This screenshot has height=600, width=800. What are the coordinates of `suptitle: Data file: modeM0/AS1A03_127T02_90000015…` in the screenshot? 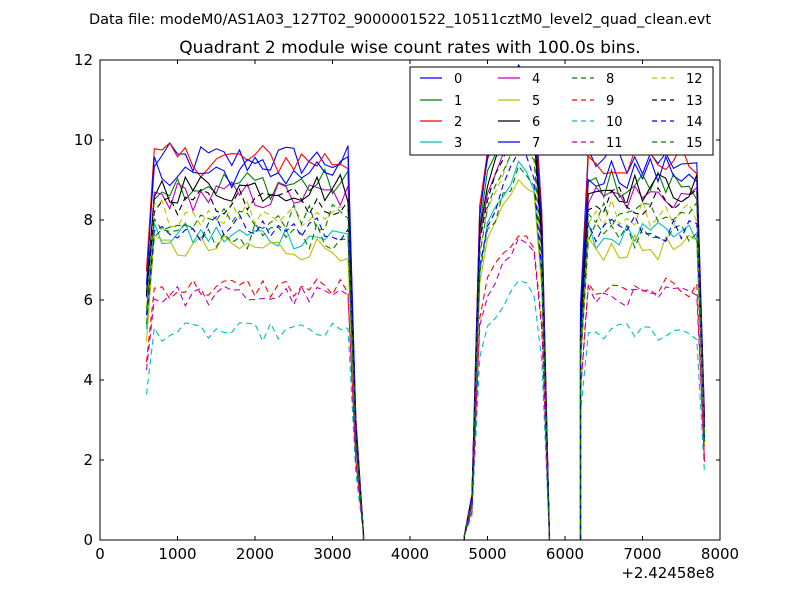 It's located at (400, 20).